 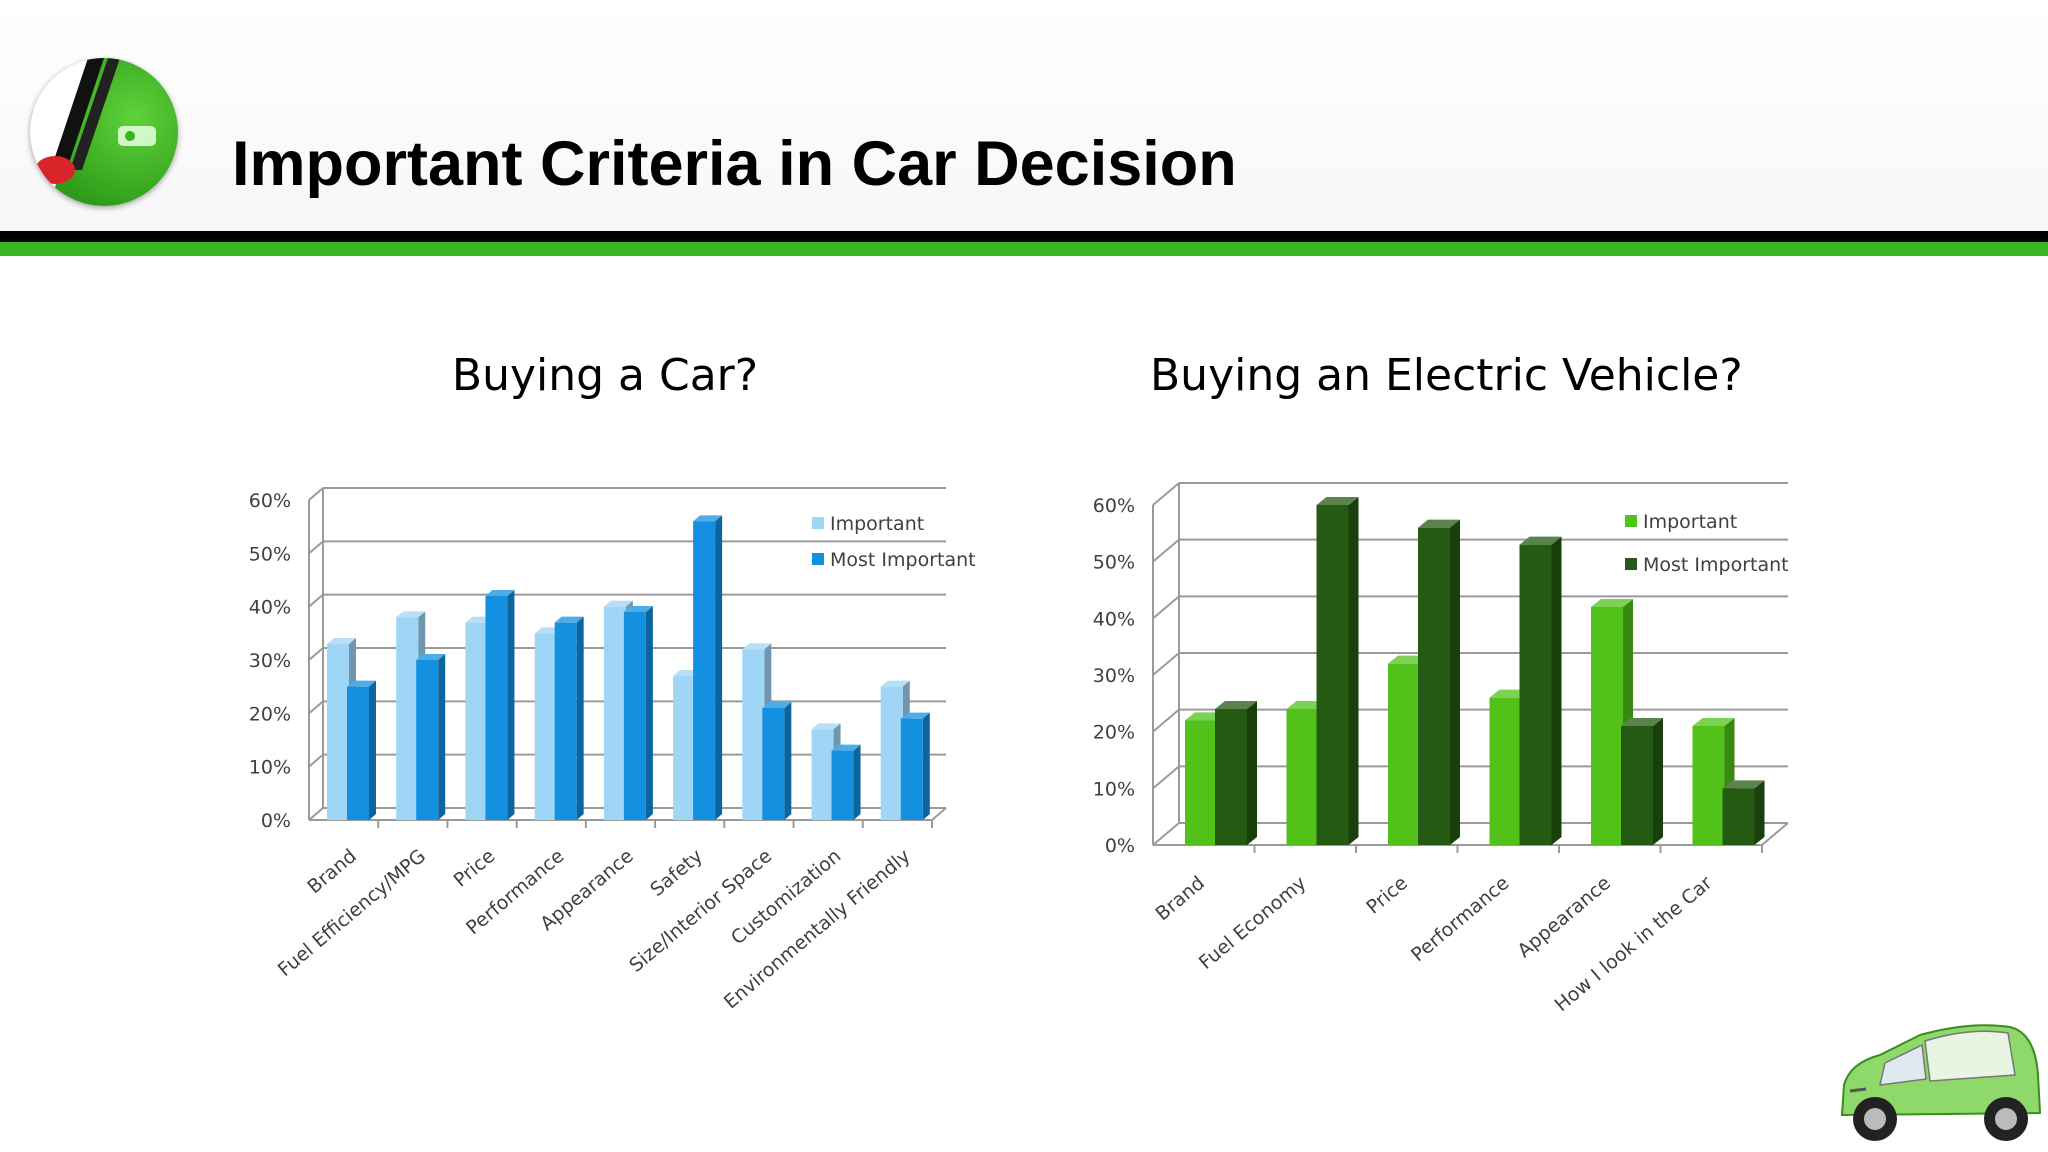 I want to click on x-category-label: Performance, so click(x=1460, y=919).